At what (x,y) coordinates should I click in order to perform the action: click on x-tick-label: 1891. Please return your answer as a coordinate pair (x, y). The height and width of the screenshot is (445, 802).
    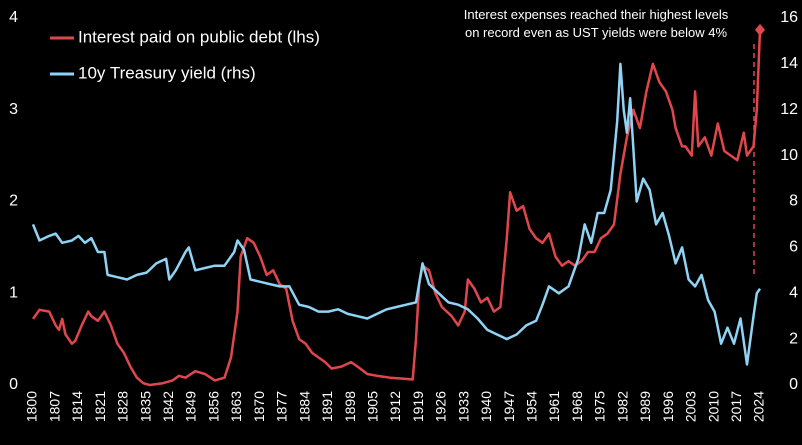
    Looking at the image, I should click on (327, 406).